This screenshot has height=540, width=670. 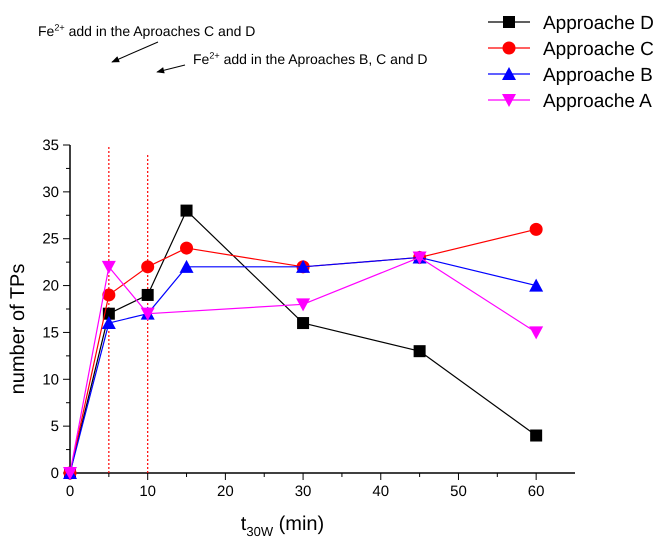 I want to click on text: Fe$^{2+}$ add in the Aproaches C and D, so click(x=147, y=30).